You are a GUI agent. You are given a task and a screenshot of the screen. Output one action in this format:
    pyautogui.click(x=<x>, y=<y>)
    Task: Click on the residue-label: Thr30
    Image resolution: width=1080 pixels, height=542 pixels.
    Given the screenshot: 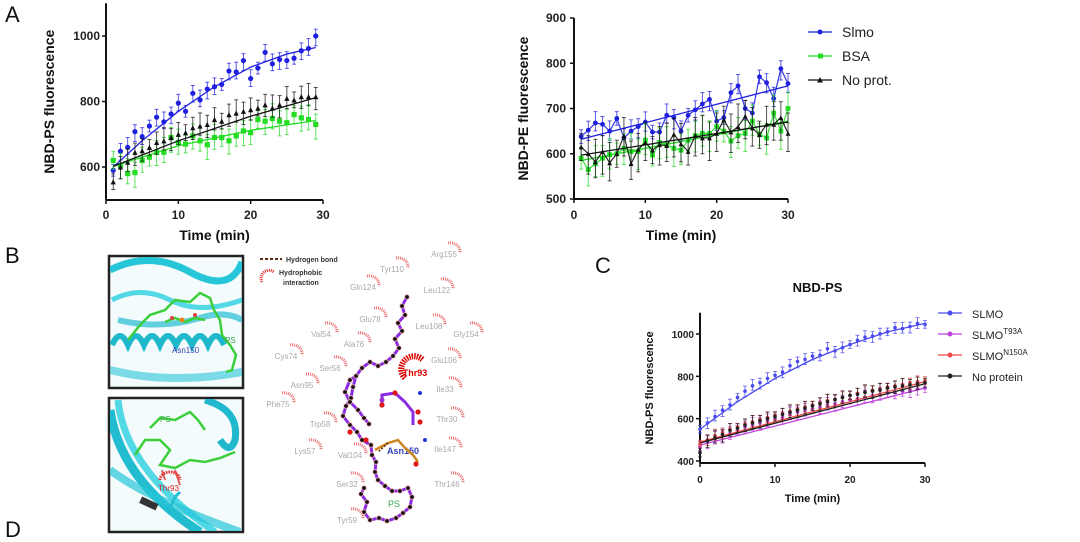 What is the action you would take?
    pyautogui.click(x=447, y=419)
    